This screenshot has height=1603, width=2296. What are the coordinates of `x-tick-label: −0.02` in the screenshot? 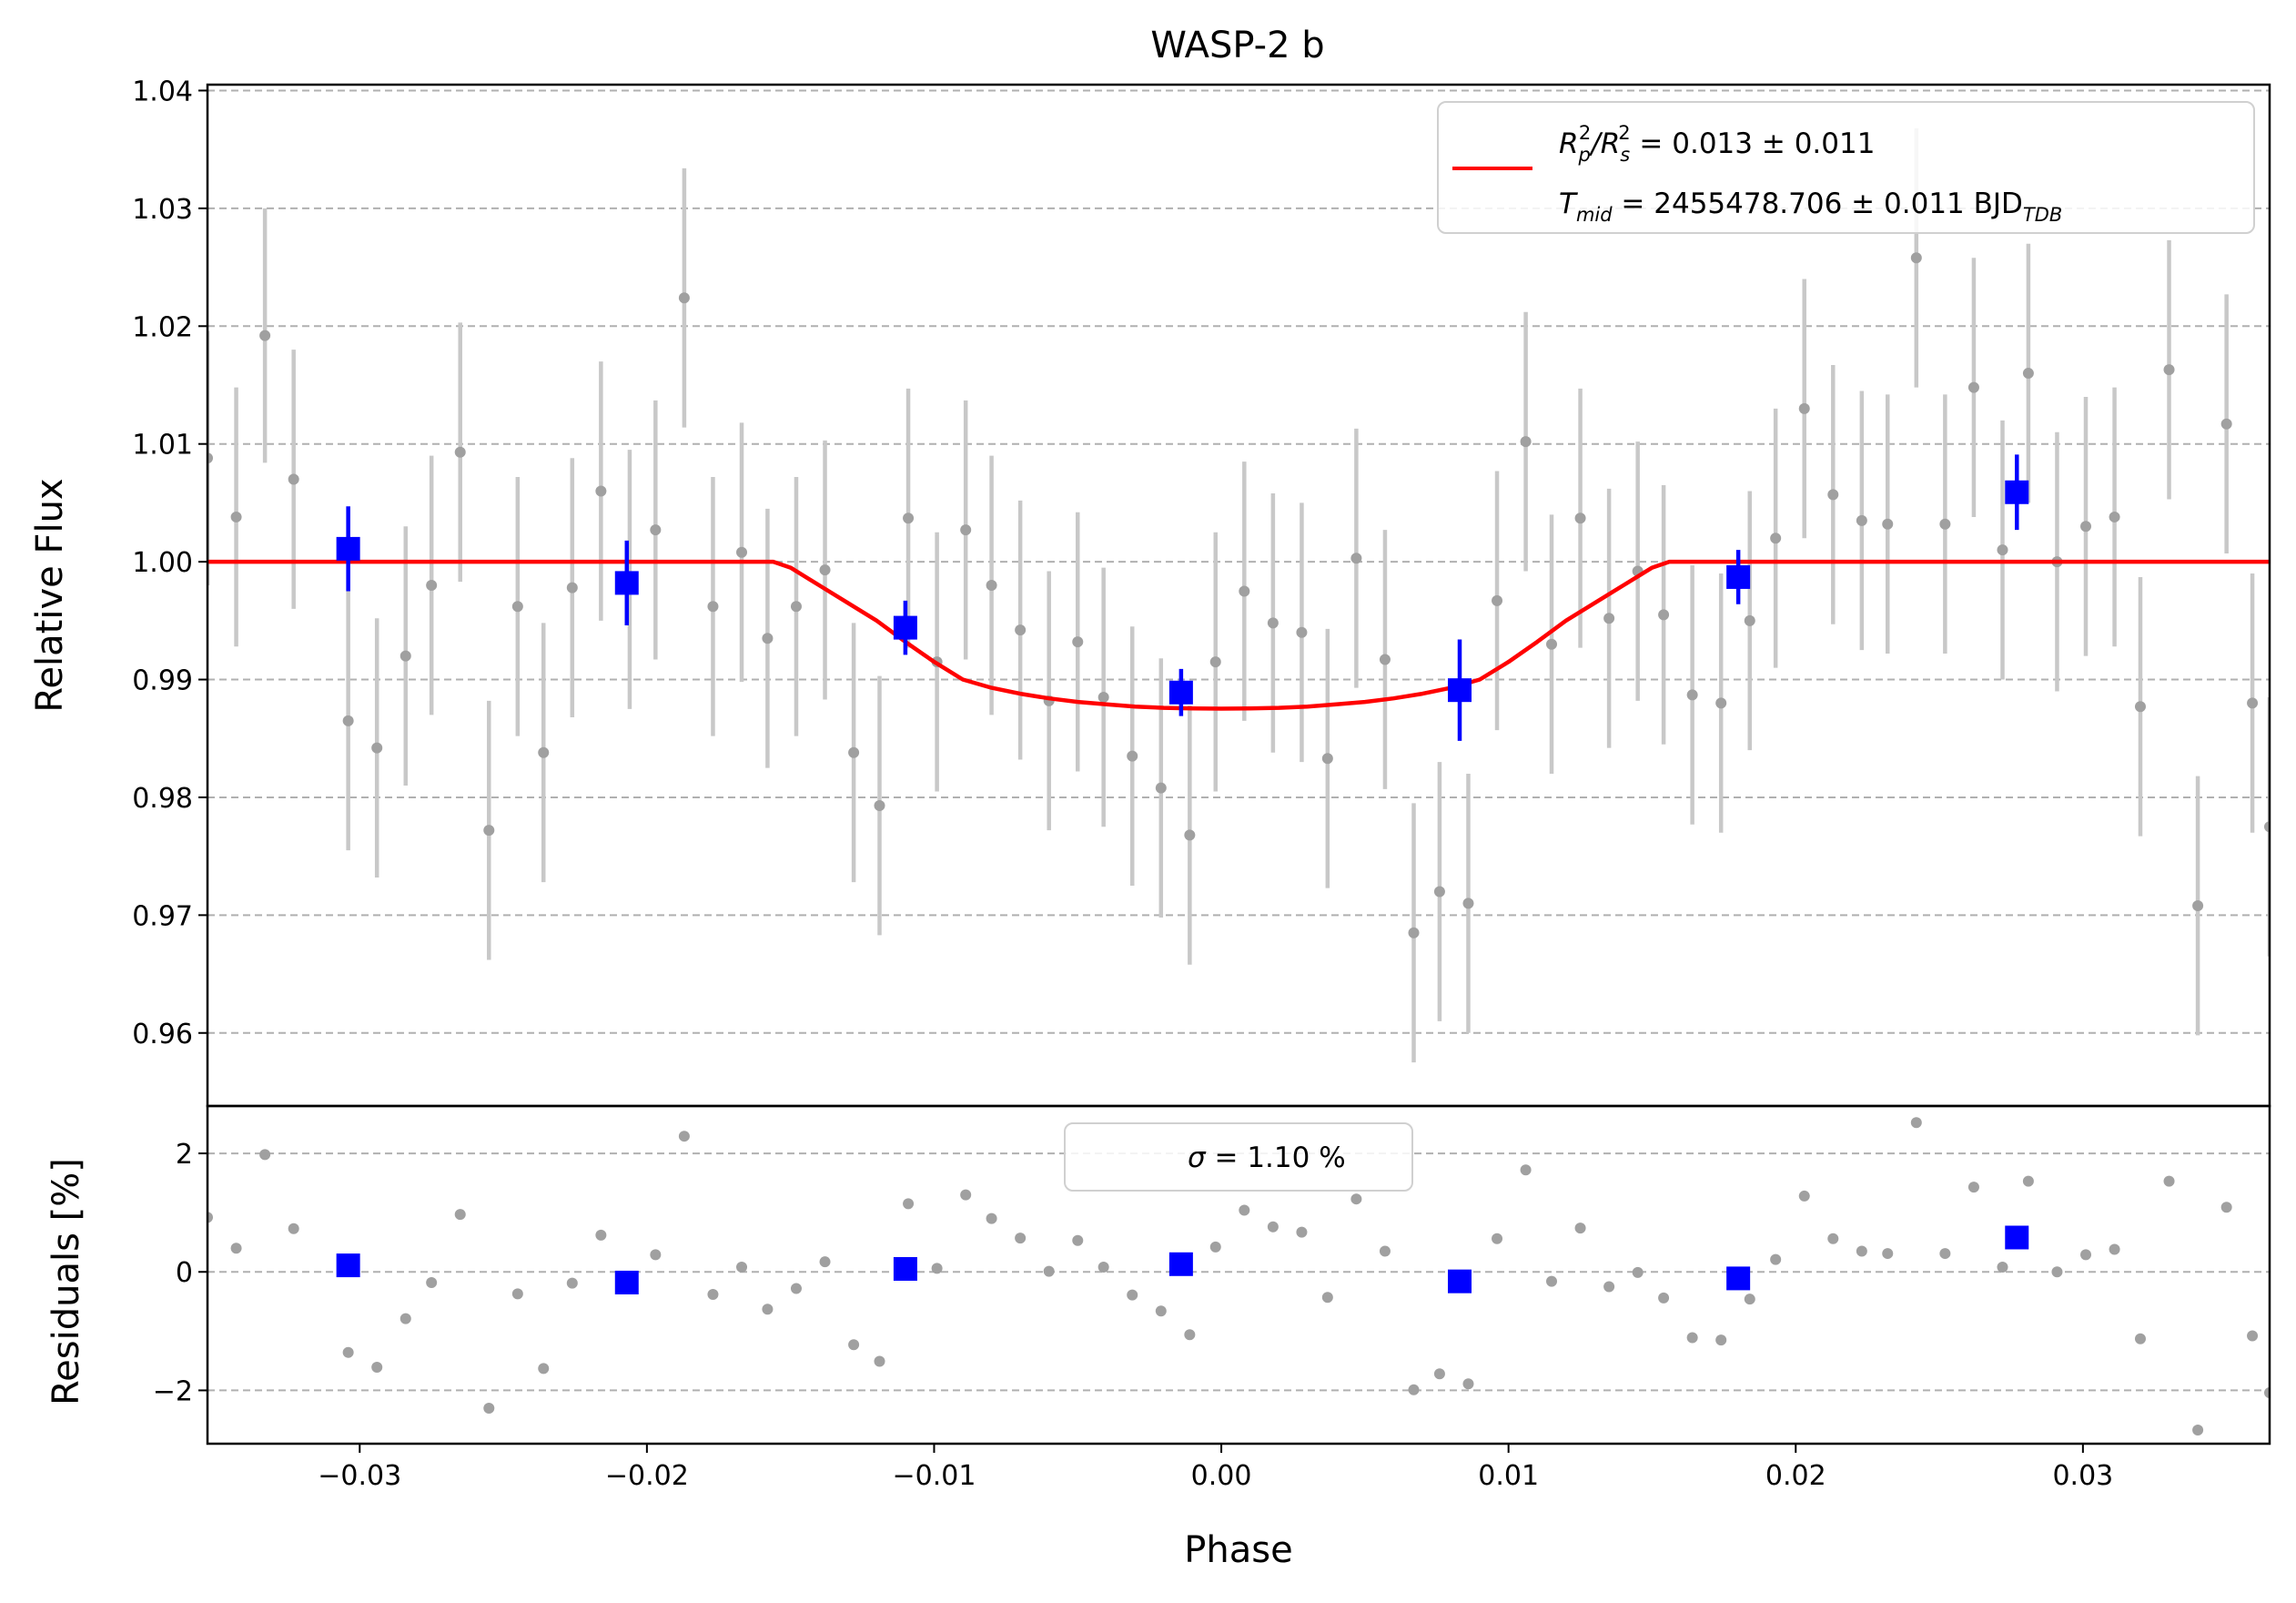 It's located at (647, 1476).